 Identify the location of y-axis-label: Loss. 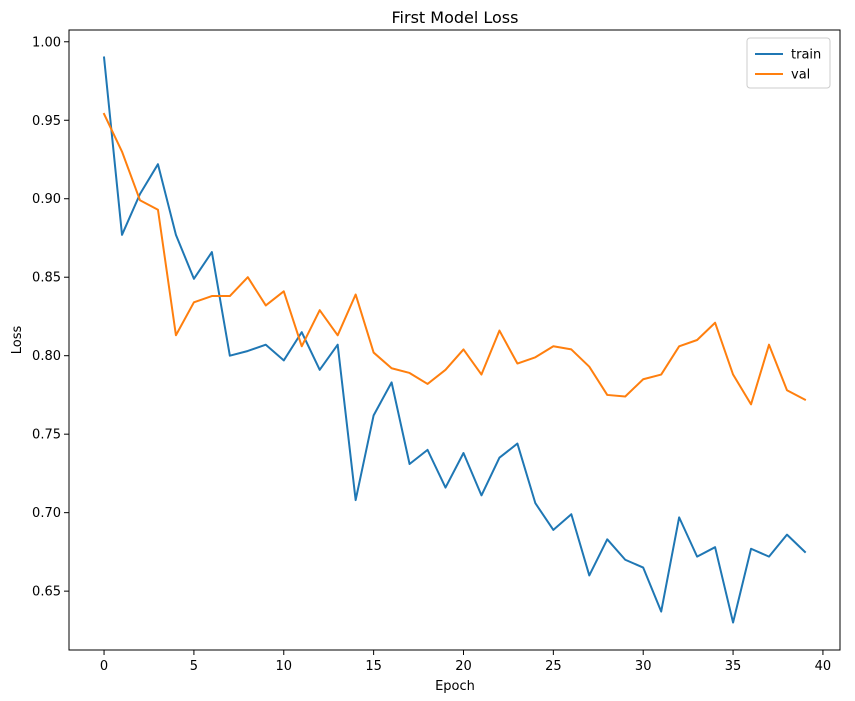
(17, 340).